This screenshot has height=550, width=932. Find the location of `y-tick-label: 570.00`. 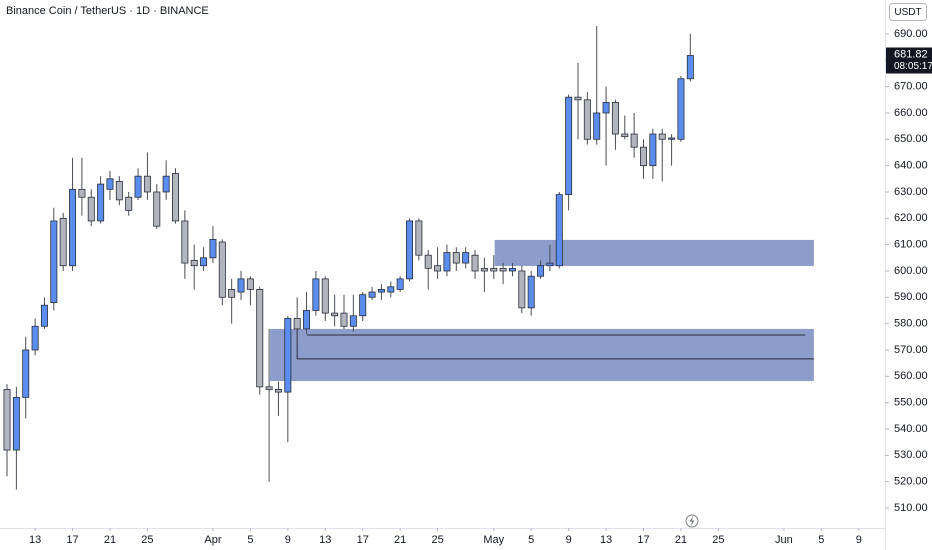

y-tick-label: 570.00 is located at coordinates (911, 350).